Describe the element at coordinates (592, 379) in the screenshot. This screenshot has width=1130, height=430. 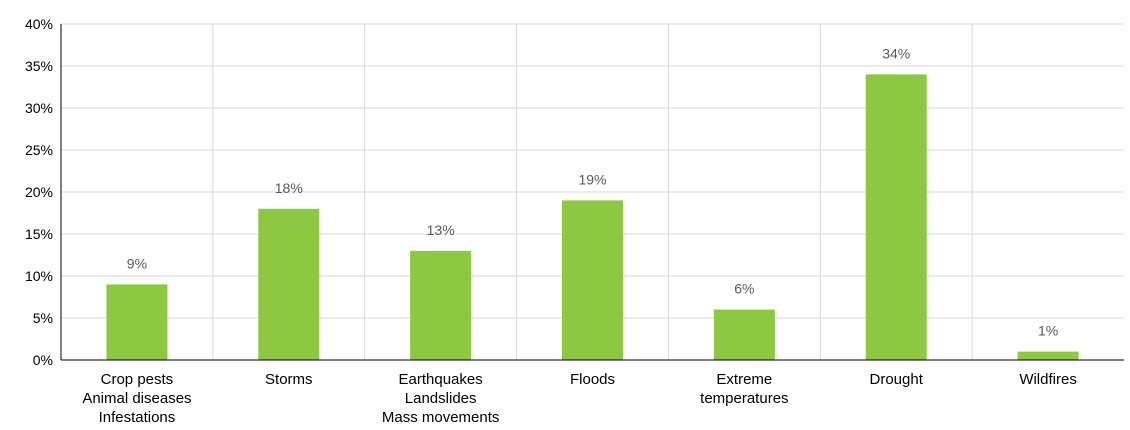
I see `category-label: Floods` at that location.